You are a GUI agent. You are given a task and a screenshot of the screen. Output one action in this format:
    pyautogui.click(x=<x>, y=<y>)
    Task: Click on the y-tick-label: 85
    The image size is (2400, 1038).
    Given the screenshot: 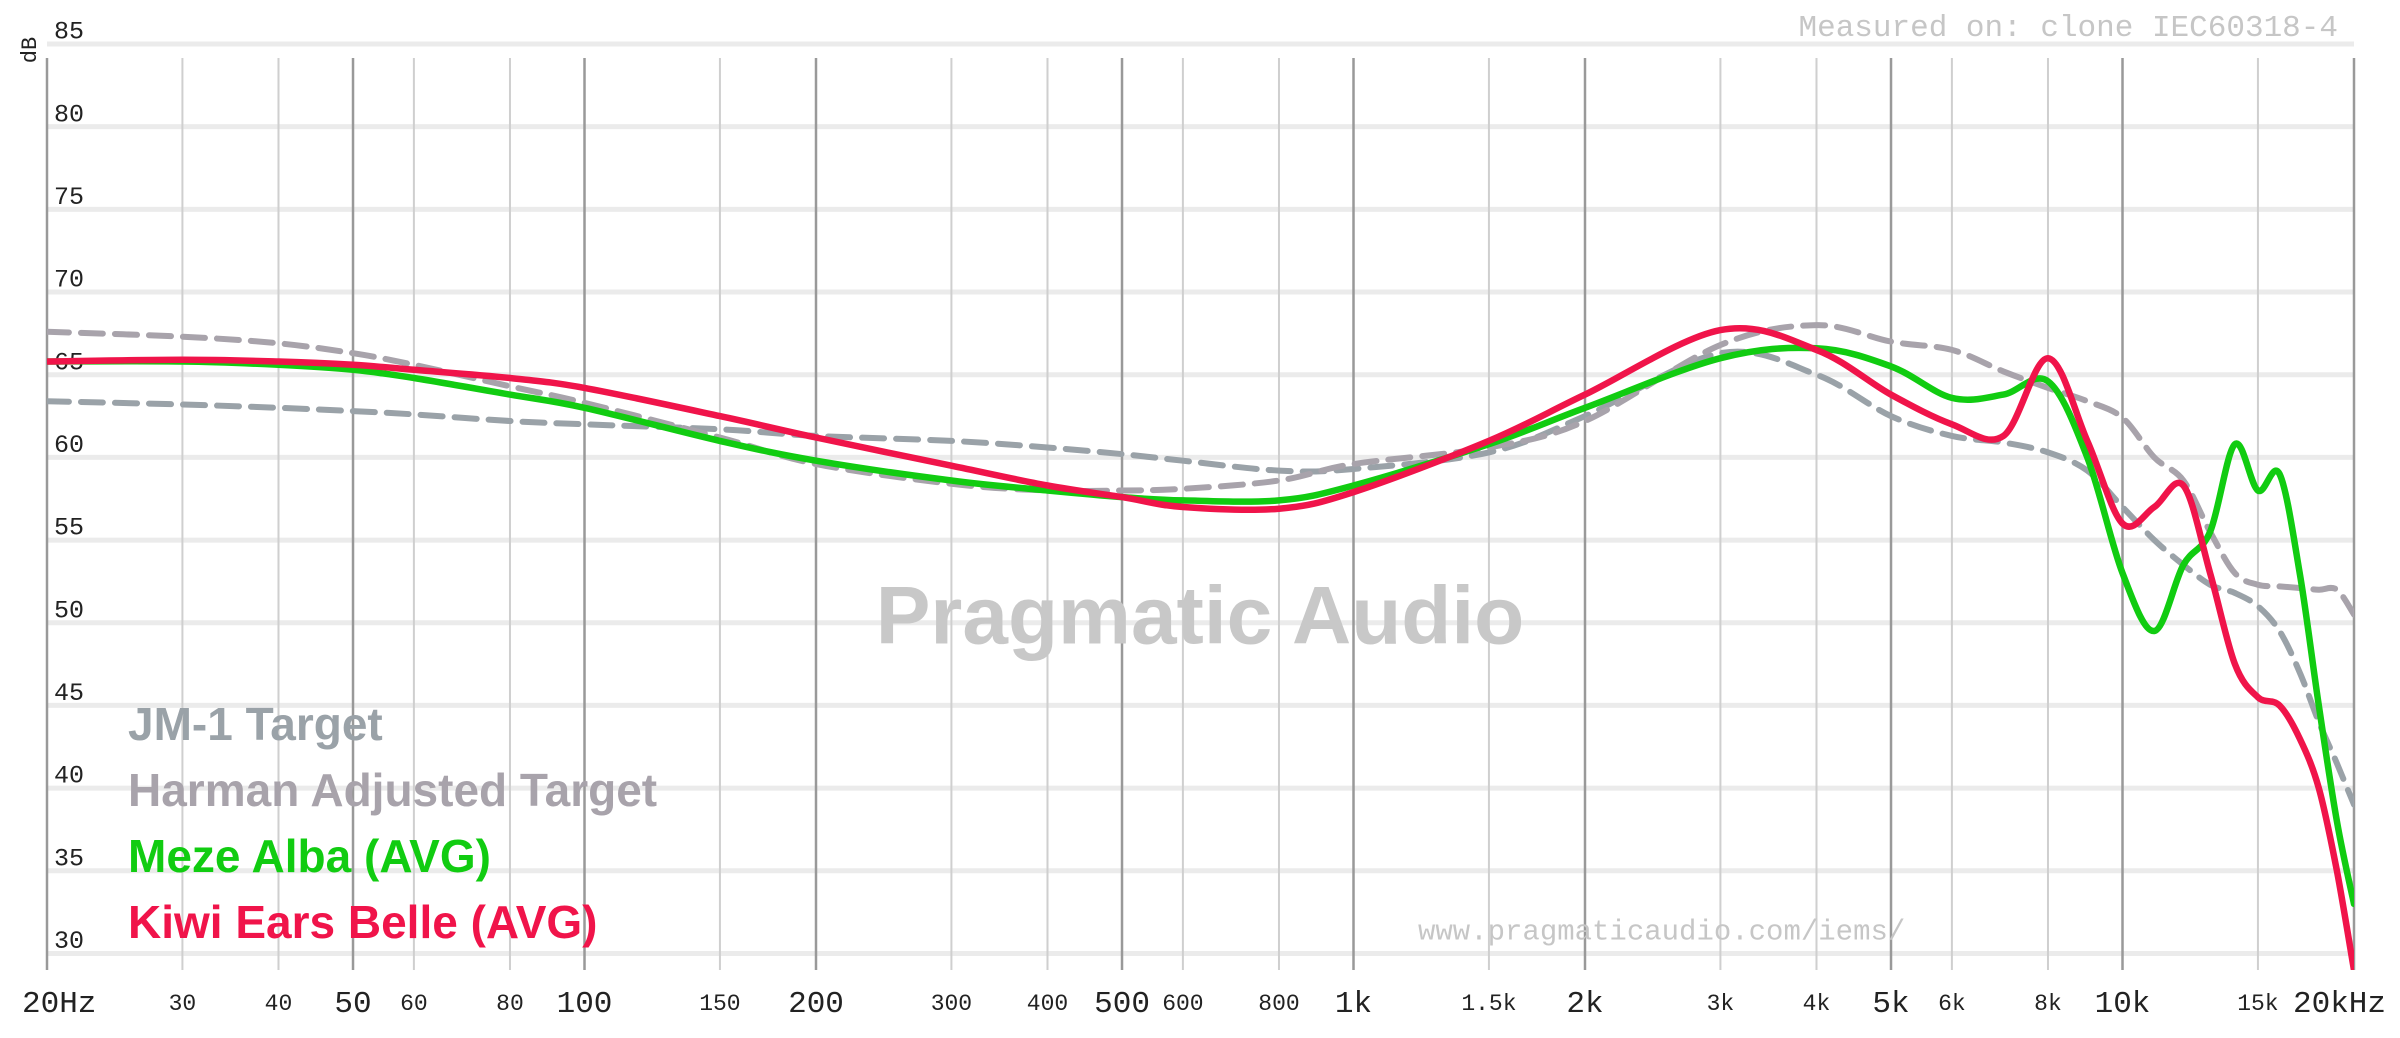 What is the action you would take?
    pyautogui.click(x=69, y=32)
    